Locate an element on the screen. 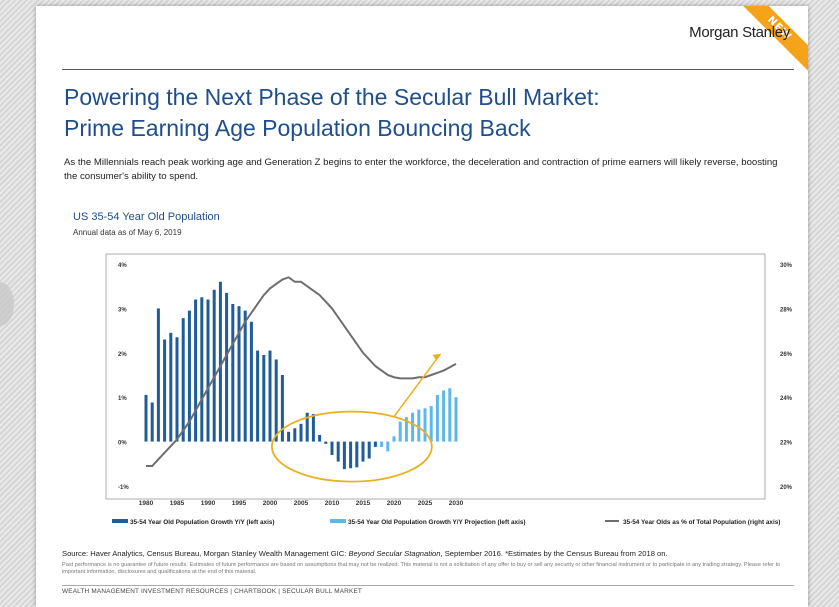  population-share-line is located at coordinates (301, 372).